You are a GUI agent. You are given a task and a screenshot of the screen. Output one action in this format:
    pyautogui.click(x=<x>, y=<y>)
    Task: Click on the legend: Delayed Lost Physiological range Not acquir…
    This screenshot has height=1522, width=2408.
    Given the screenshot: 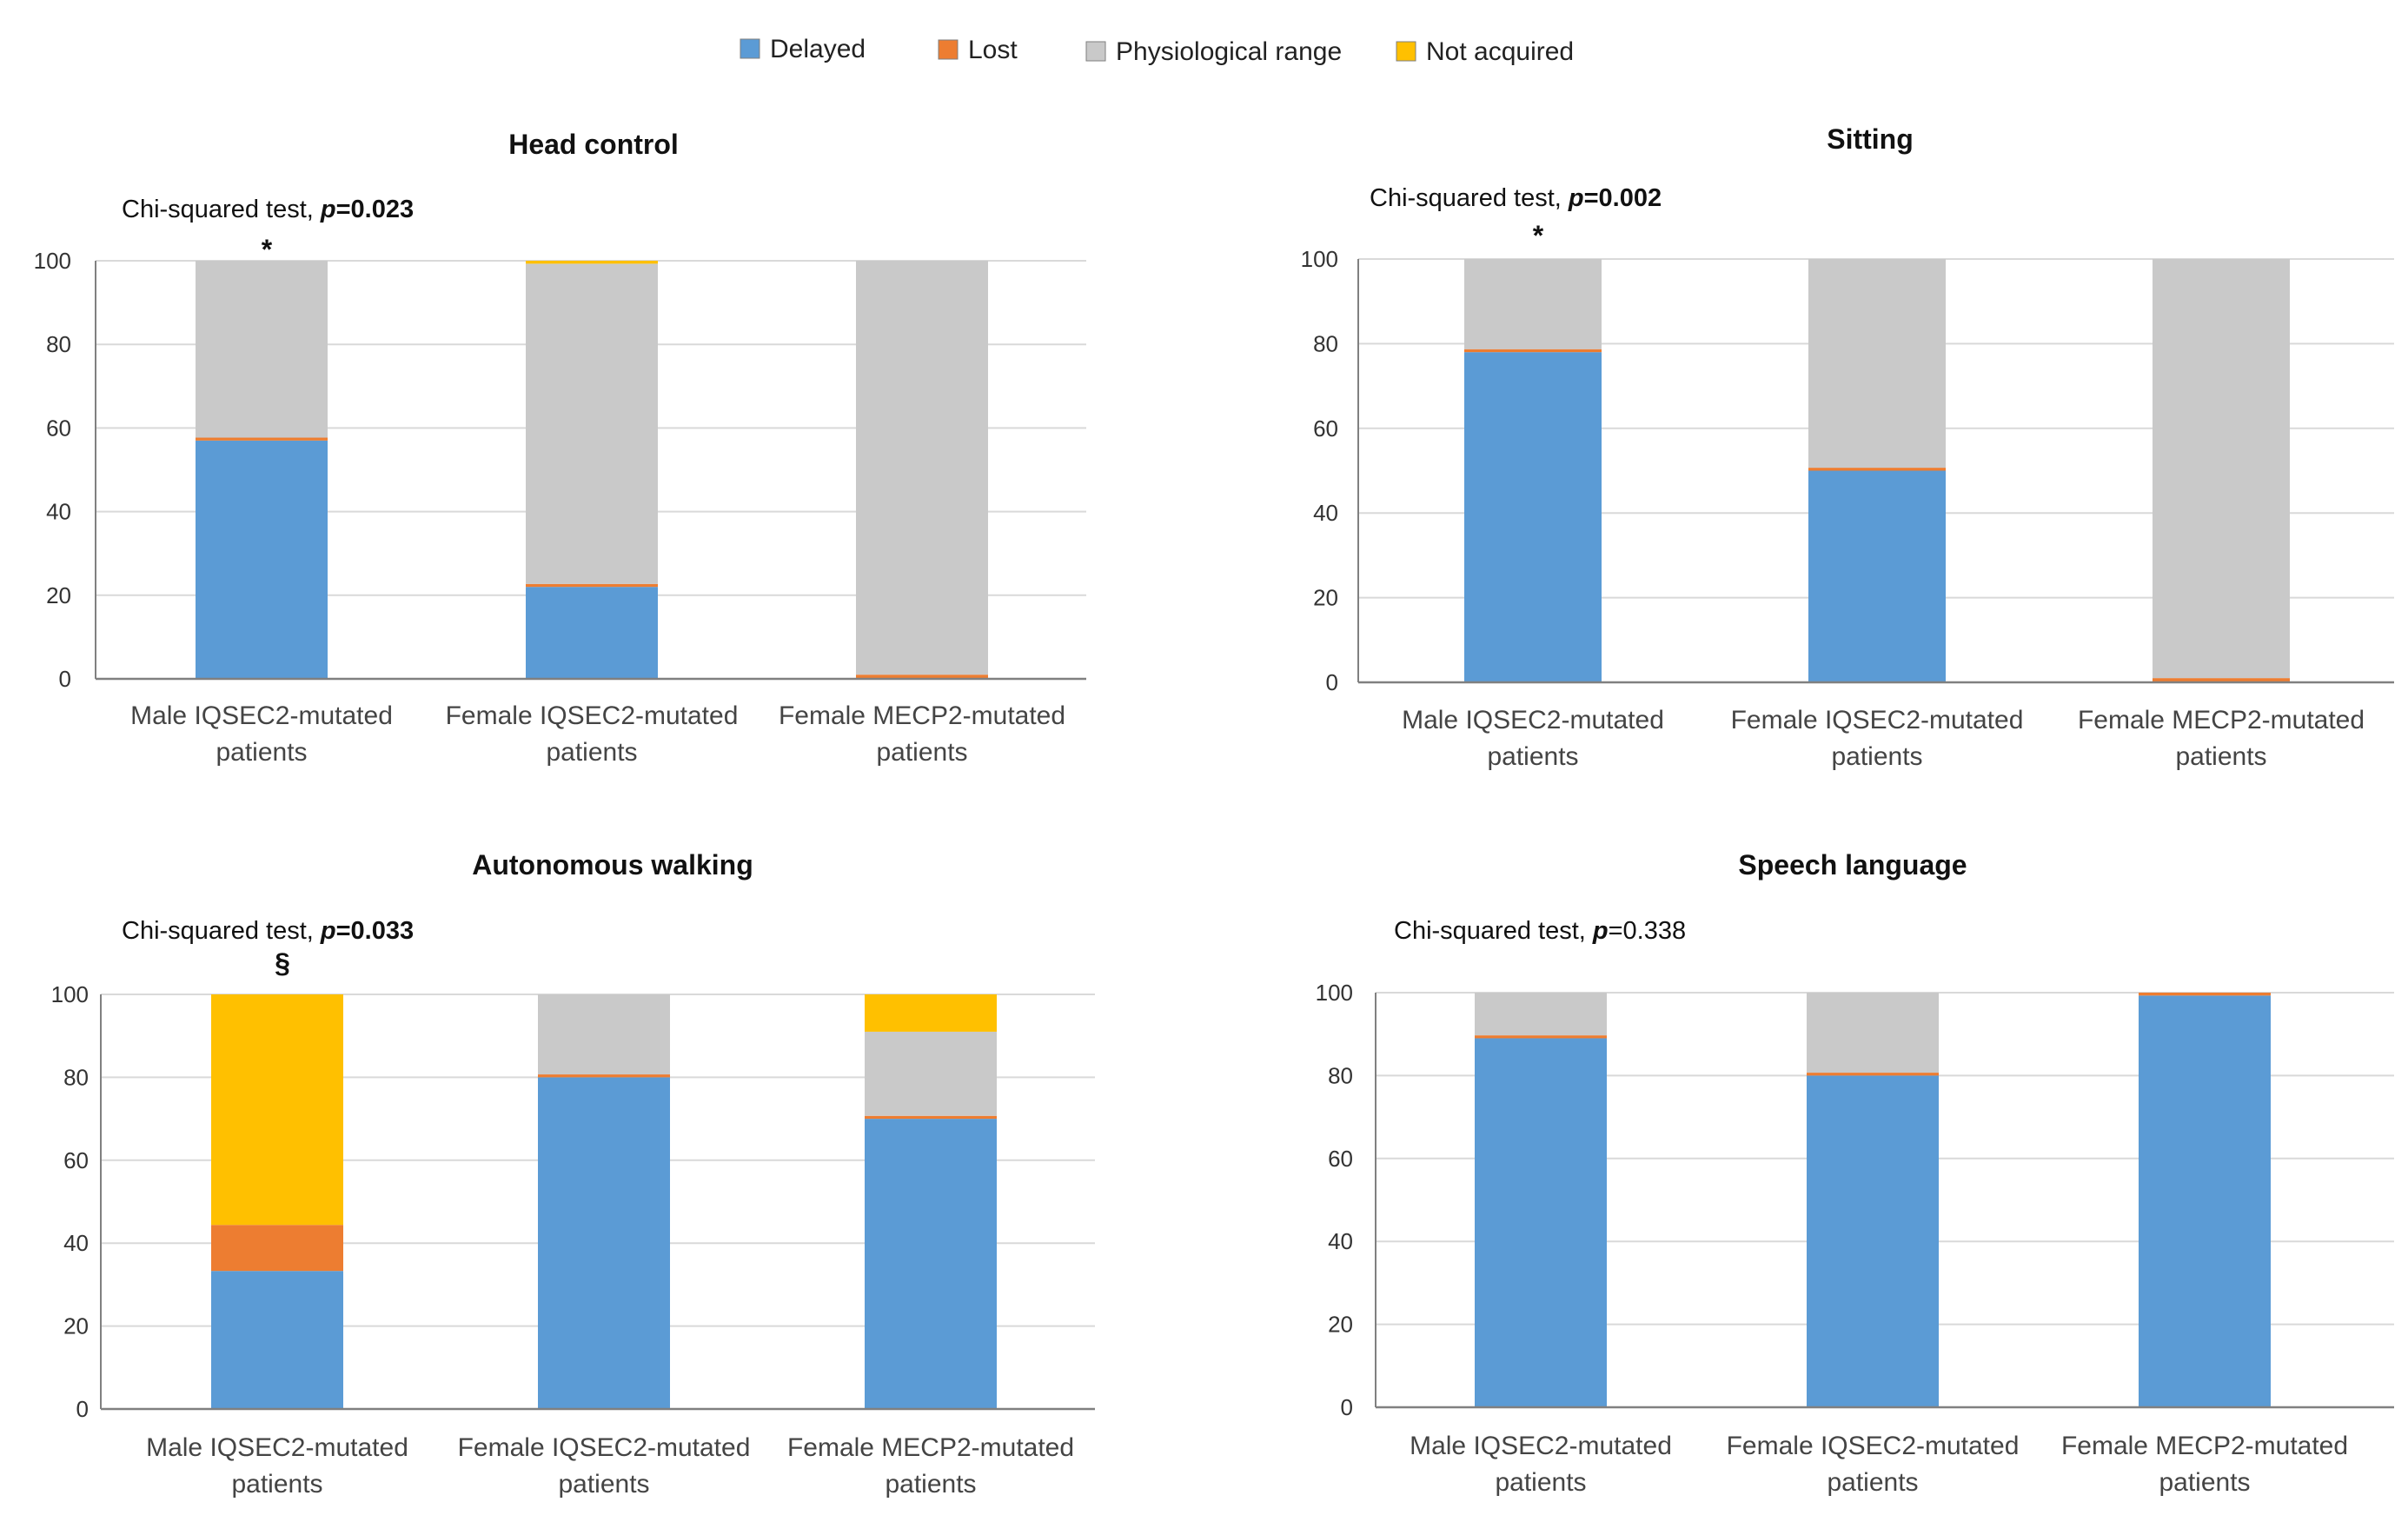 What is the action you would take?
    pyautogui.click(x=1157, y=50)
    